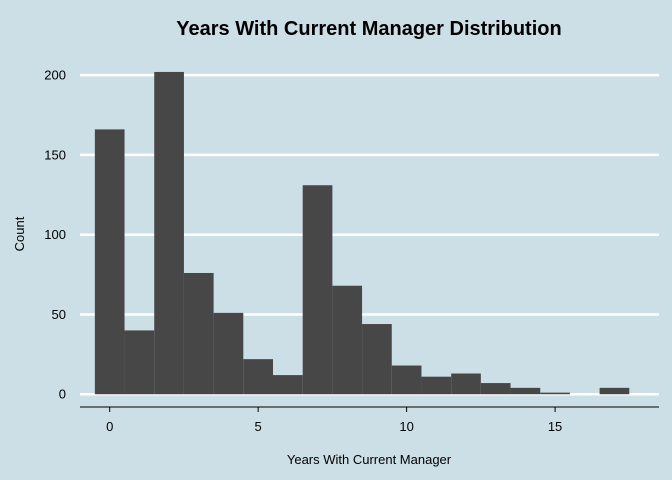 The width and height of the screenshot is (672, 480). What do you see at coordinates (55, 154) in the screenshot?
I see `y-tick-label: 150` at bounding box center [55, 154].